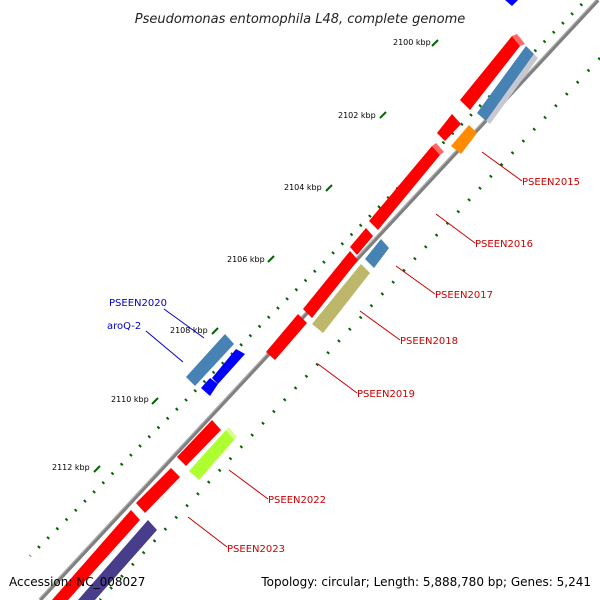  What do you see at coordinates (130, 399) in the screenshot?
I see `kbp-label: 2110 kbp` at bounding box center [130, 399].